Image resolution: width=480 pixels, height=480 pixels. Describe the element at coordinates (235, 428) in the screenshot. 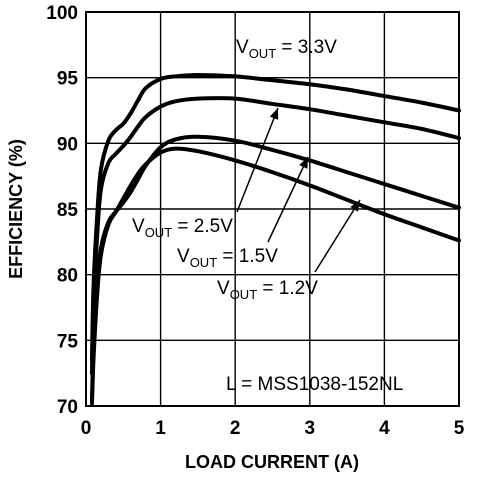

I see `x-tick-label: 2` at that location.